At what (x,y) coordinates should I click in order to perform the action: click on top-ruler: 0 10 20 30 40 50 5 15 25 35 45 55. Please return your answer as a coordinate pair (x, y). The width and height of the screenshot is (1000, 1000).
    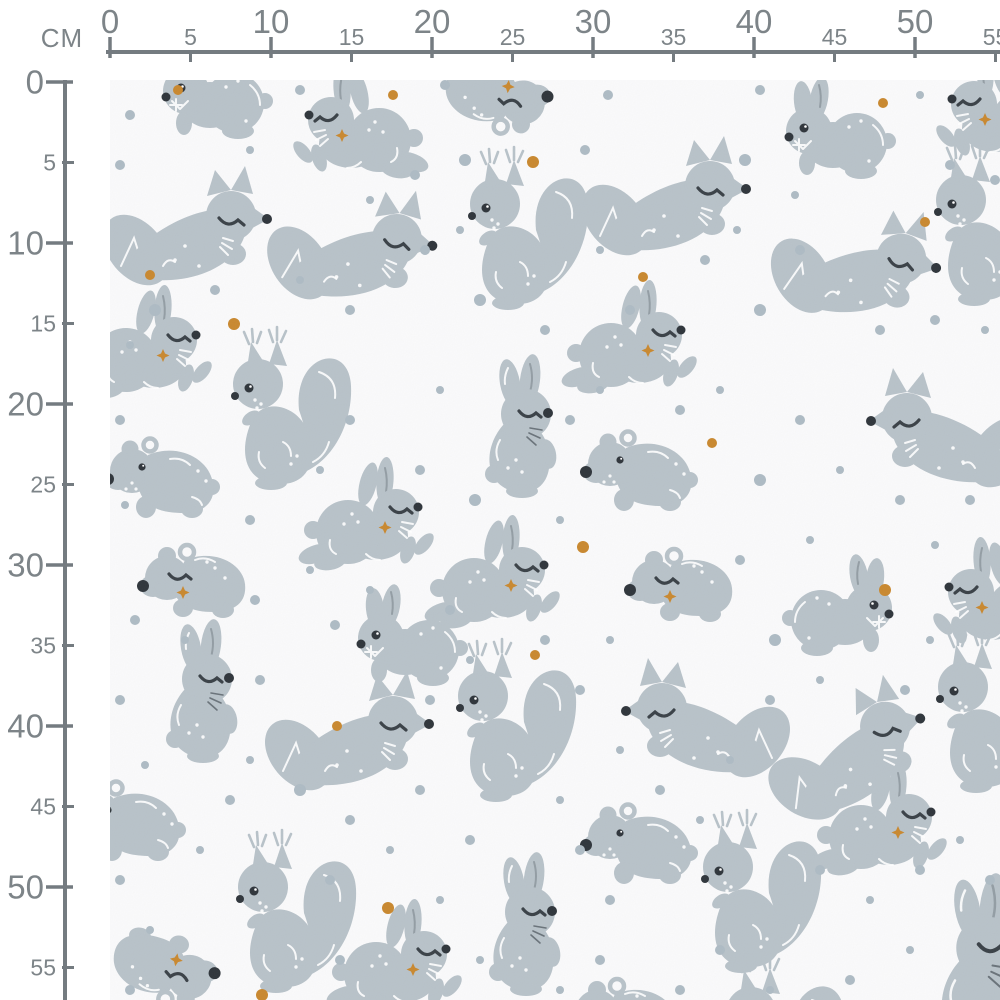
    Looking at the image, I should click on (550, 32).